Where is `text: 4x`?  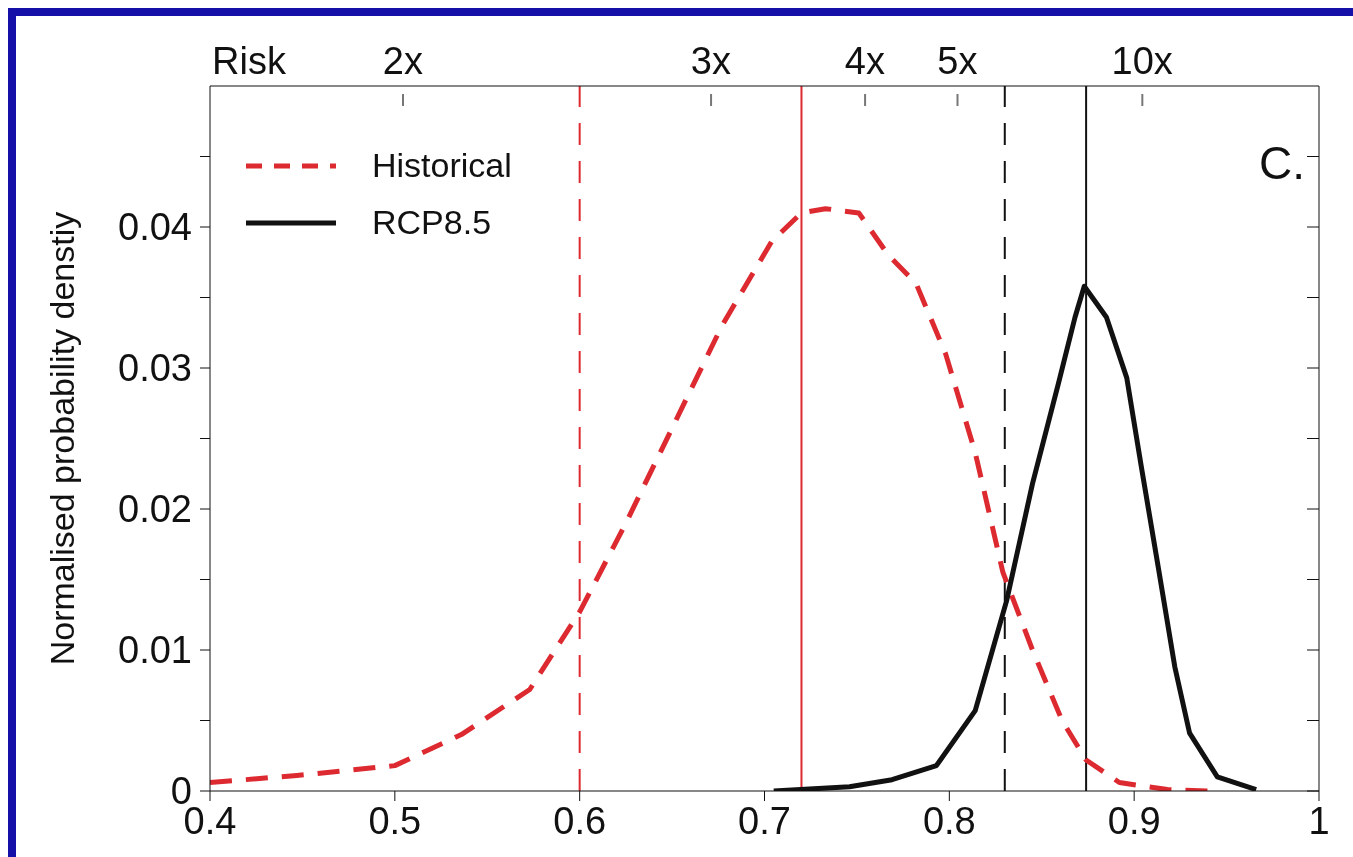
text: 4x is located at coordinates (864, 61).